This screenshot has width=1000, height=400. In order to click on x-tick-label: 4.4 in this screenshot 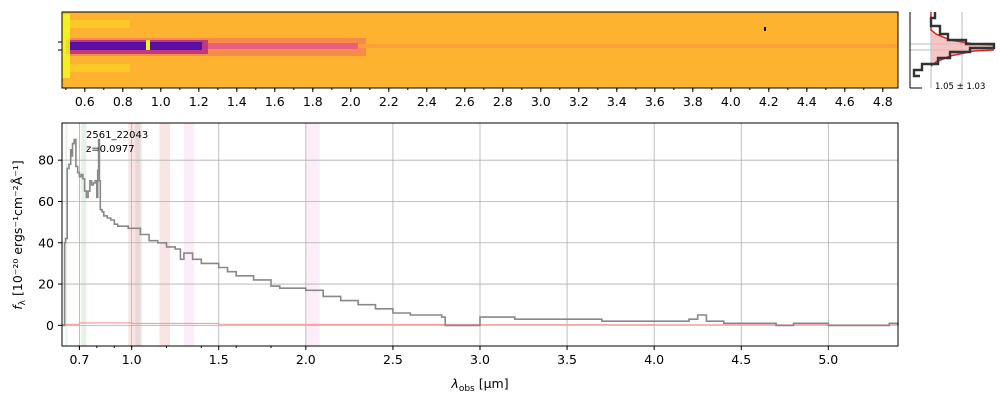, I will do `click(807, 101)`.